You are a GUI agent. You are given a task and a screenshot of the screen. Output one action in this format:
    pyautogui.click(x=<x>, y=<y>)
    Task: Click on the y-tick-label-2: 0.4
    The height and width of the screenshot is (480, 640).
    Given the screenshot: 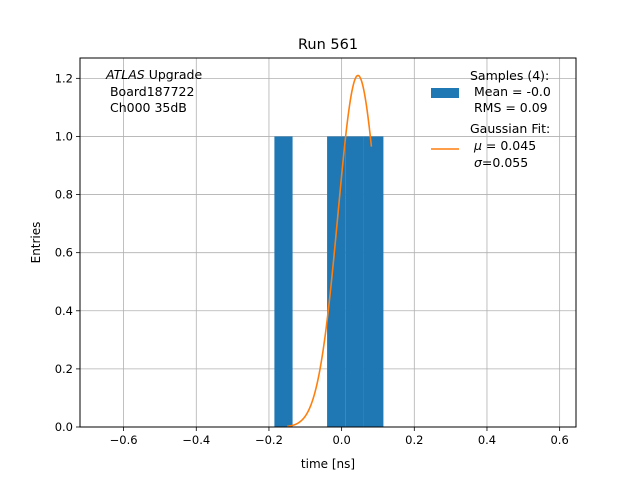 What is the action you would take?
    pyautogui.click(x=64, y=311)
    